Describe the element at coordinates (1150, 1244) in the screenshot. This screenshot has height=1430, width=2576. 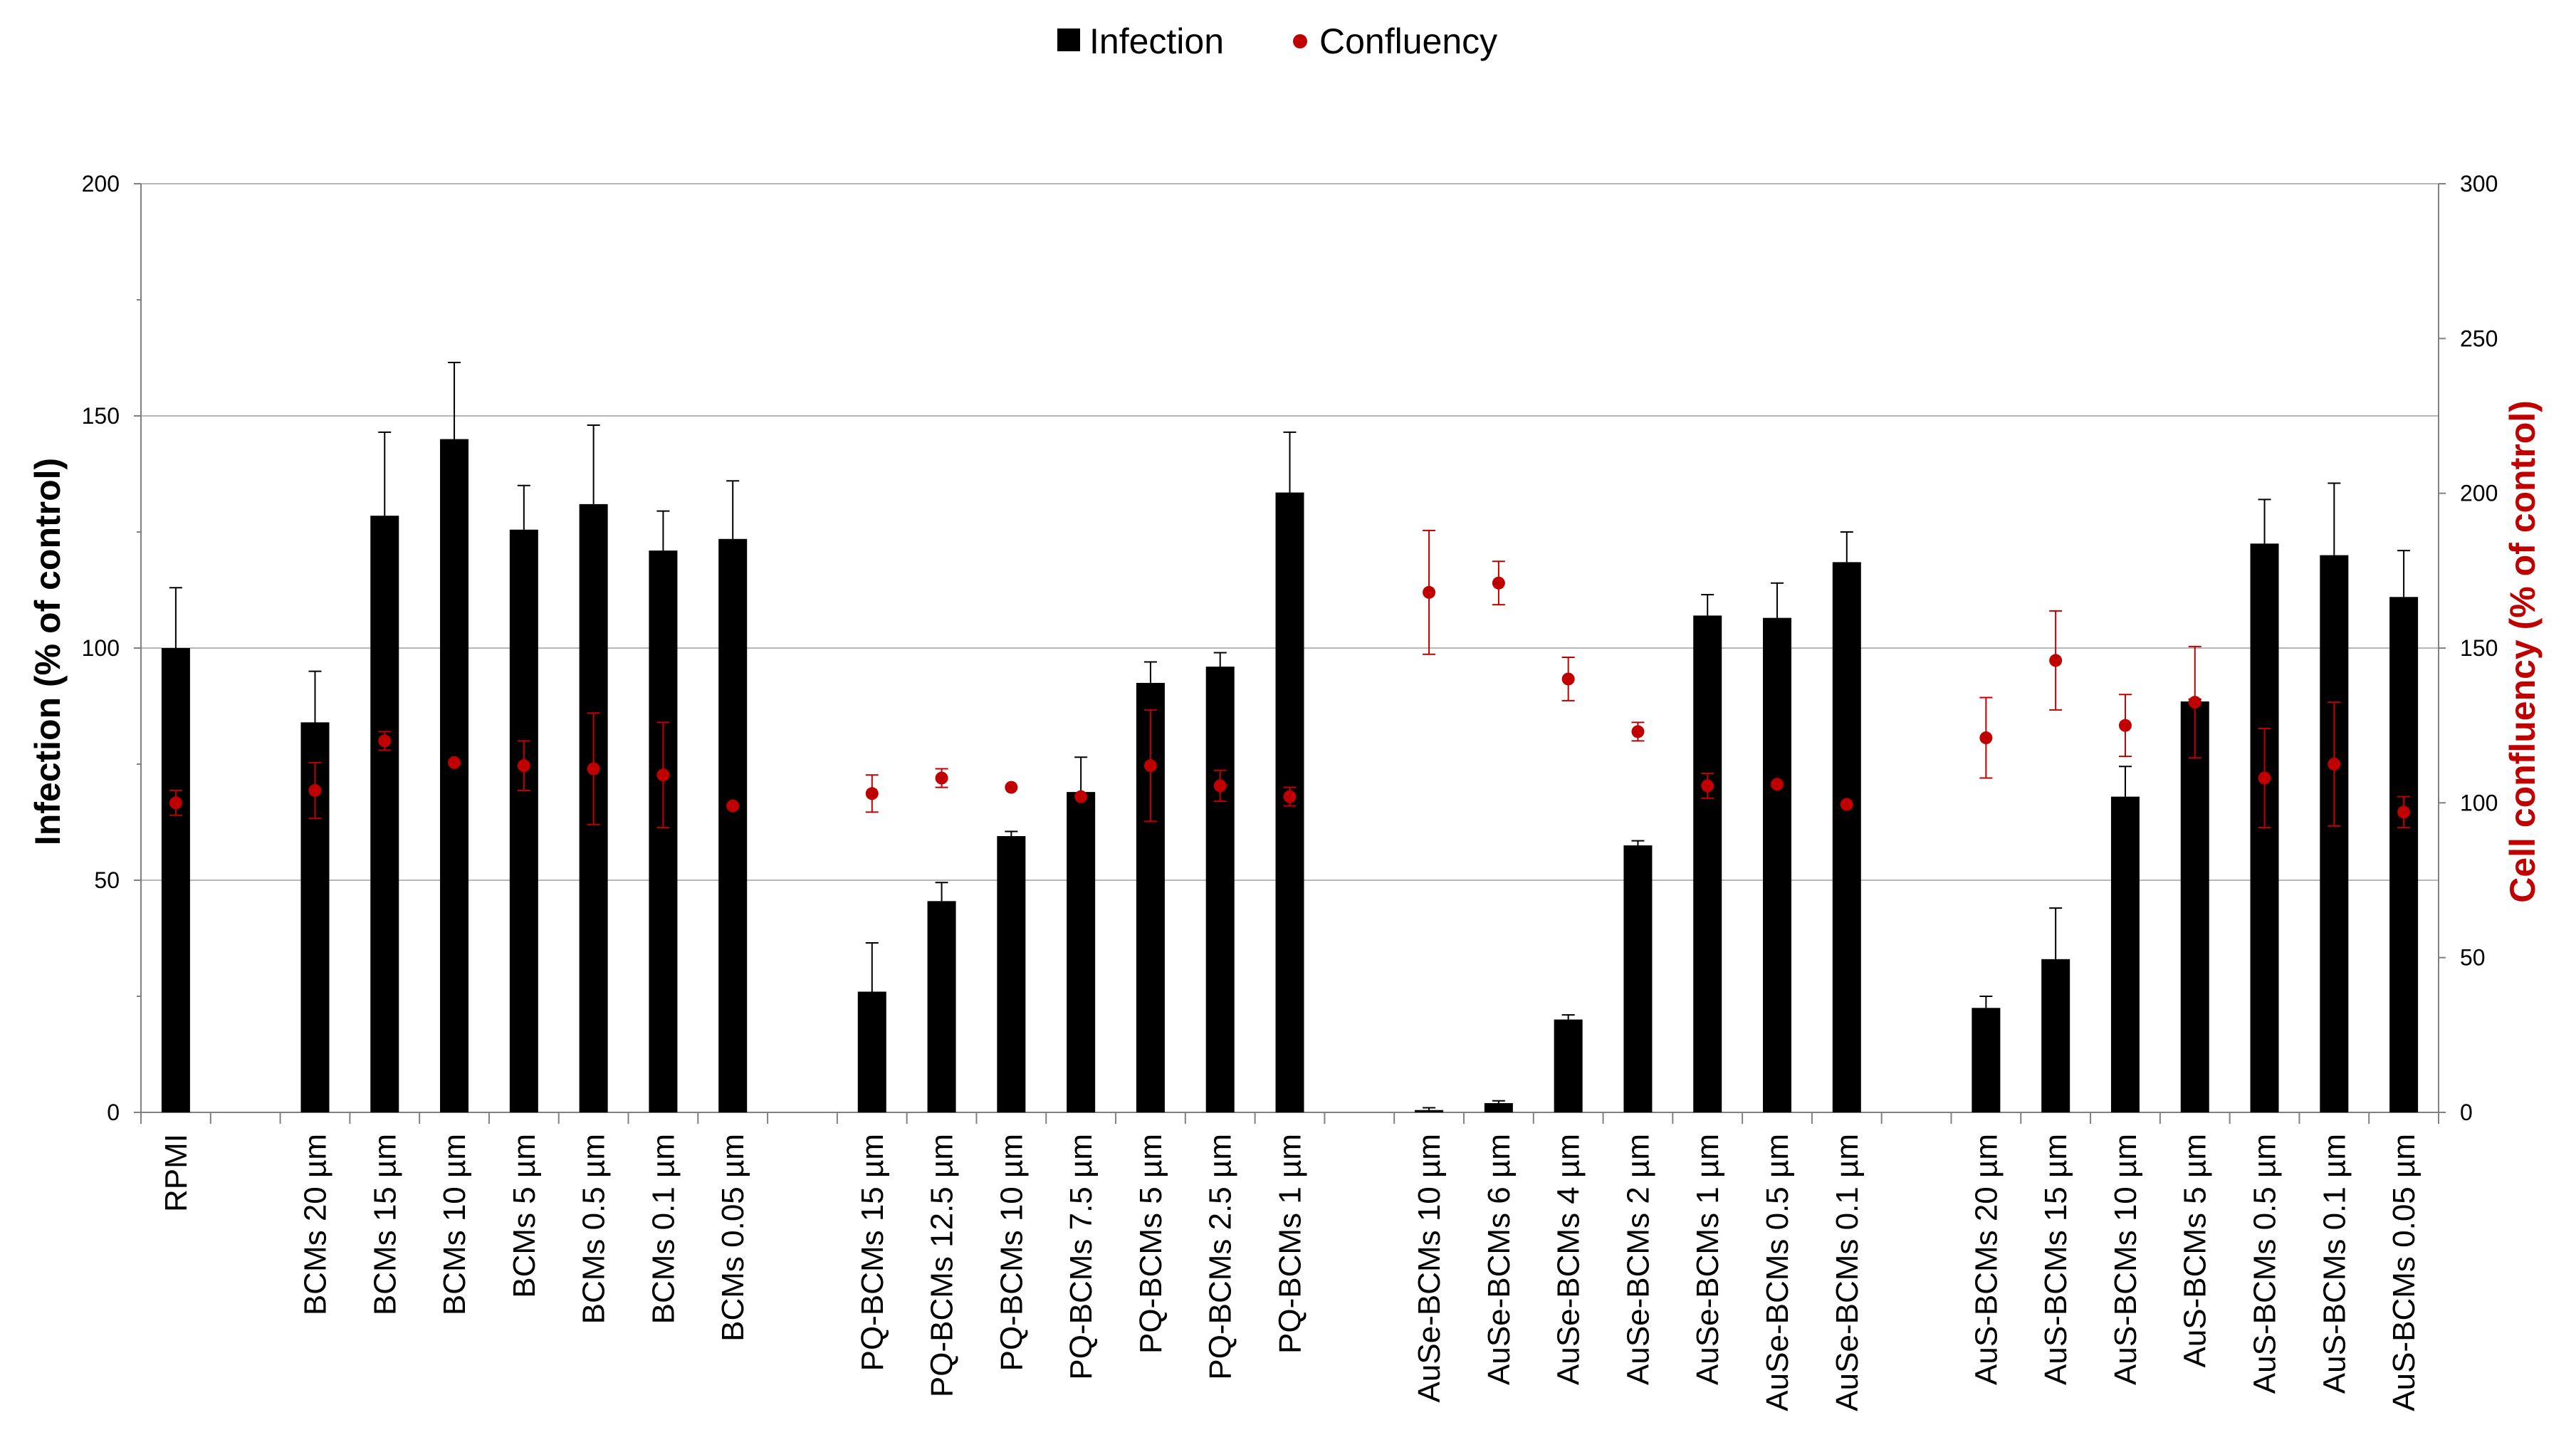
I see `category-label: PQ-BCMs 5 µm` at that location.